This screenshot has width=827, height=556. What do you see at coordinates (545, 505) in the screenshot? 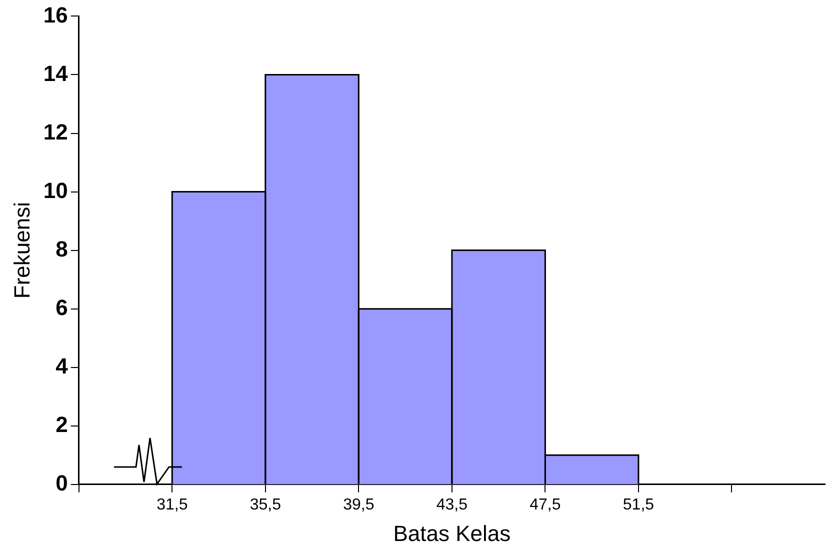
I see `x-tick-label: 47,5` at bounding box center [545, 505].